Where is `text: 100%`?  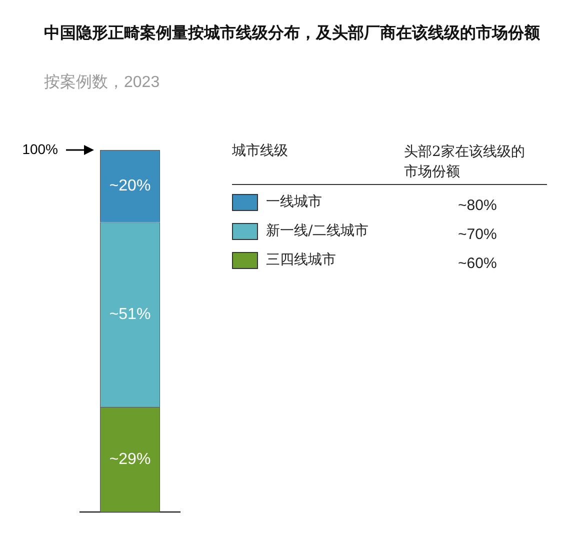 text: 100% is located at coordinates (40, 148).